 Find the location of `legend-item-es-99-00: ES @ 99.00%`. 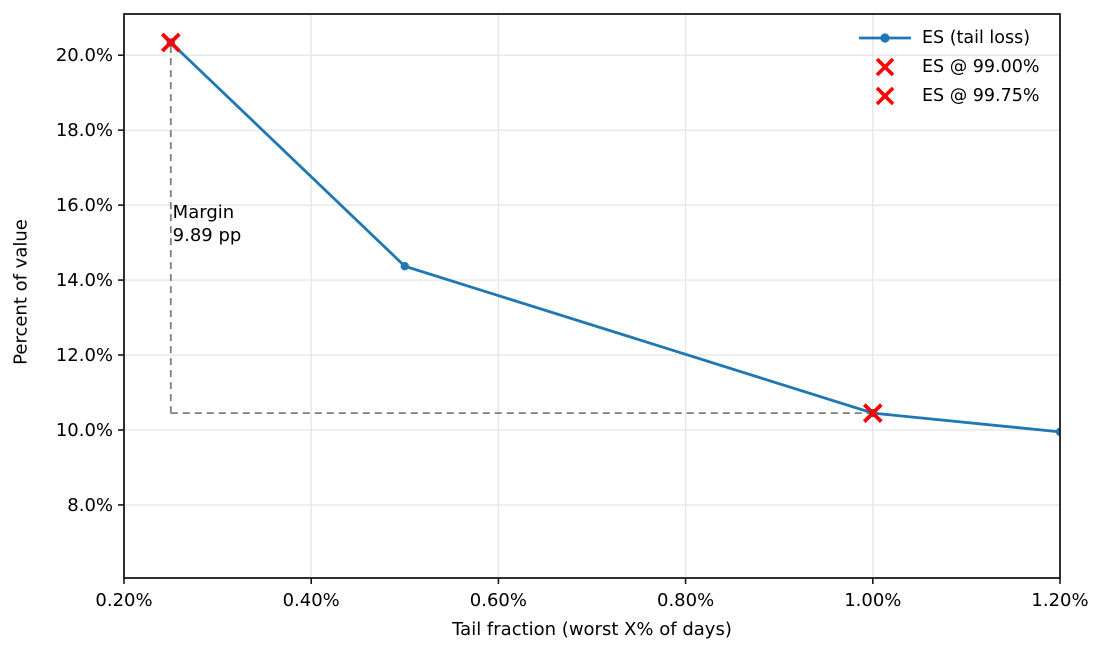

legend-item-es-99-00: ES @ 99.00% is located at coordinates (948, 67).